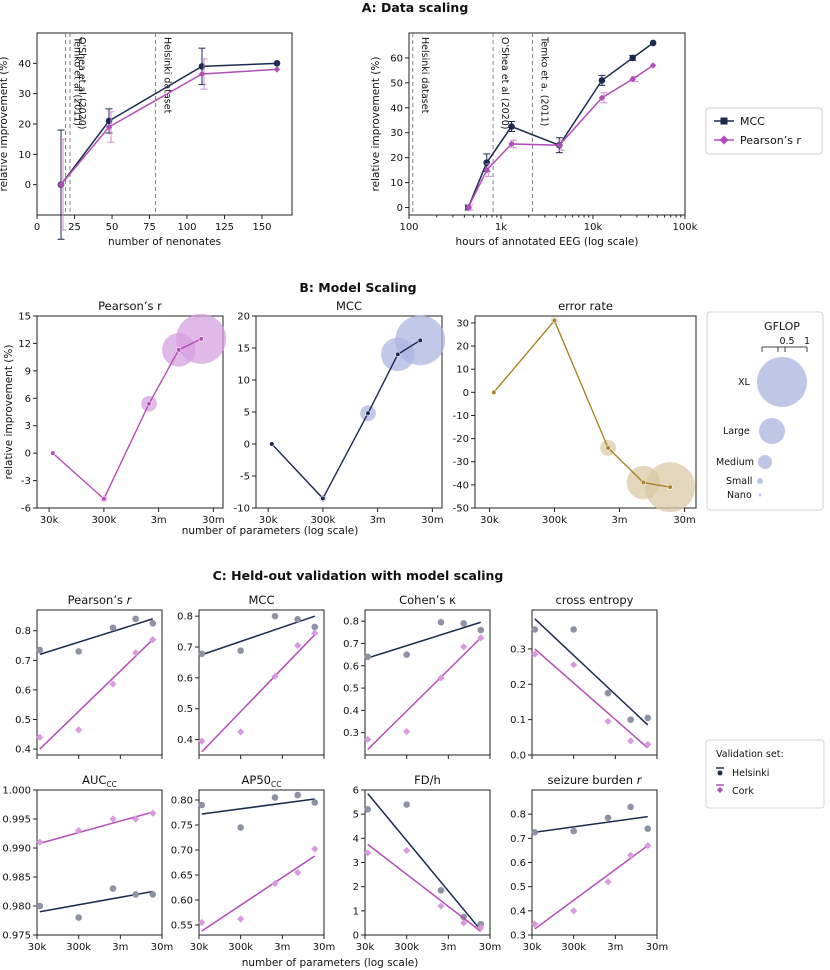 This screenshot has width=830, height=970. What do you see at coordinates (619, 520) in the screenshot?
I see `chart-b3-xtick-label: 3m` at bounding box center [619, 520].